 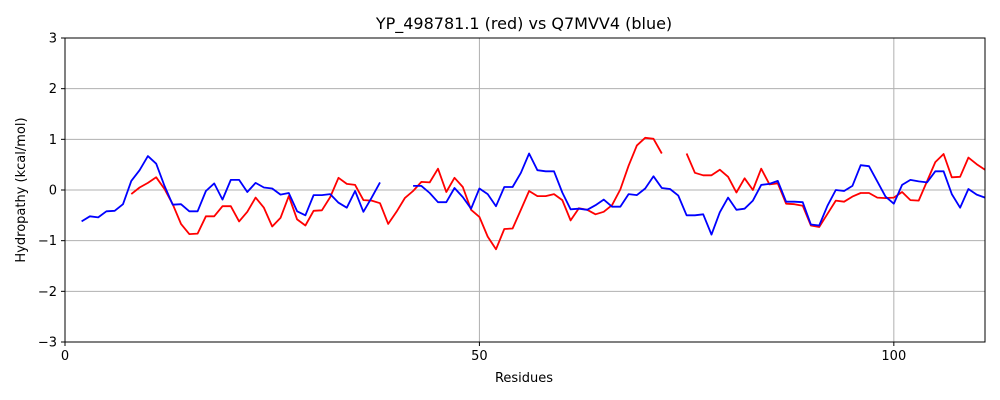 I want to click on y-tick-label: 0, so click(x=53, y=191).